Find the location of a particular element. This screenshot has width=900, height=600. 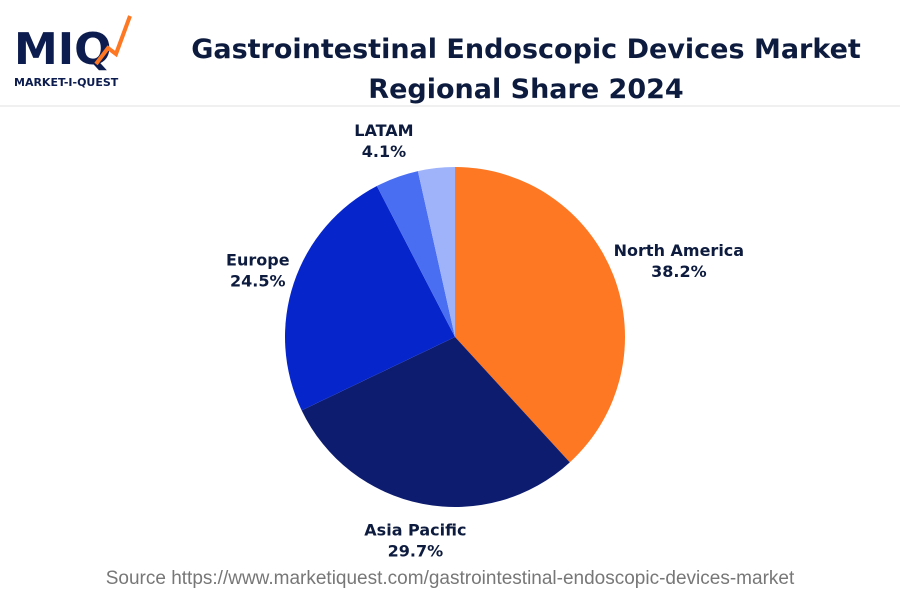

slice-label: Europe is located at coordinates (258, 259).